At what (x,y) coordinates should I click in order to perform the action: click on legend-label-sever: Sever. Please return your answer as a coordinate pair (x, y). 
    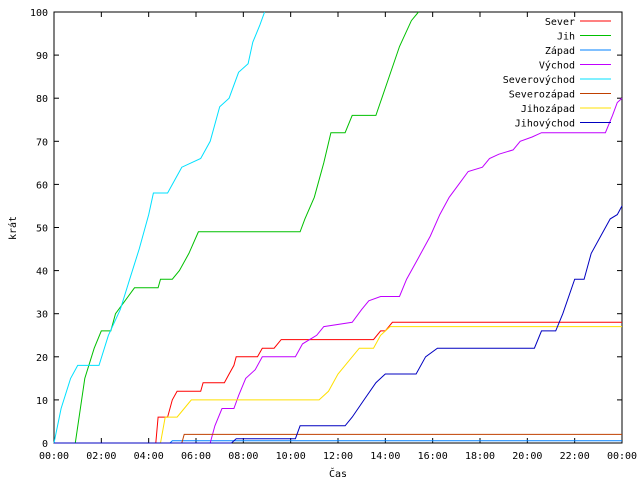
    Looking at the image, I should click on (560, 22).